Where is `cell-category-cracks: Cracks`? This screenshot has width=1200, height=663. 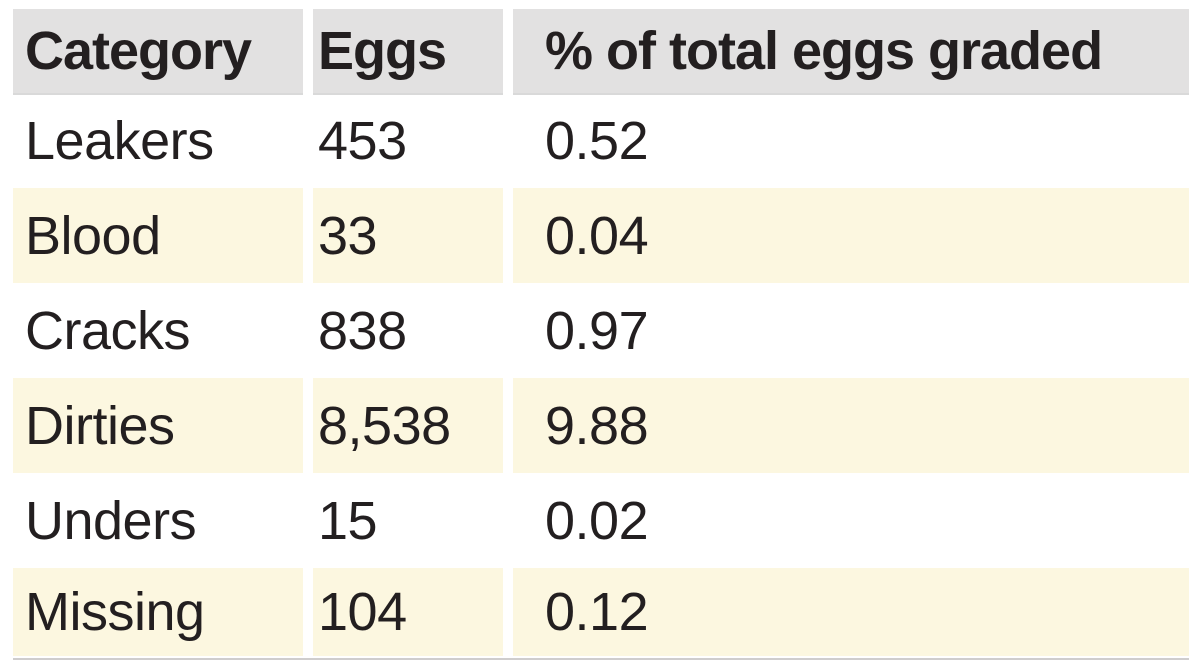 cell-category-cracks: Cracks is located at coordinates (108, 330).